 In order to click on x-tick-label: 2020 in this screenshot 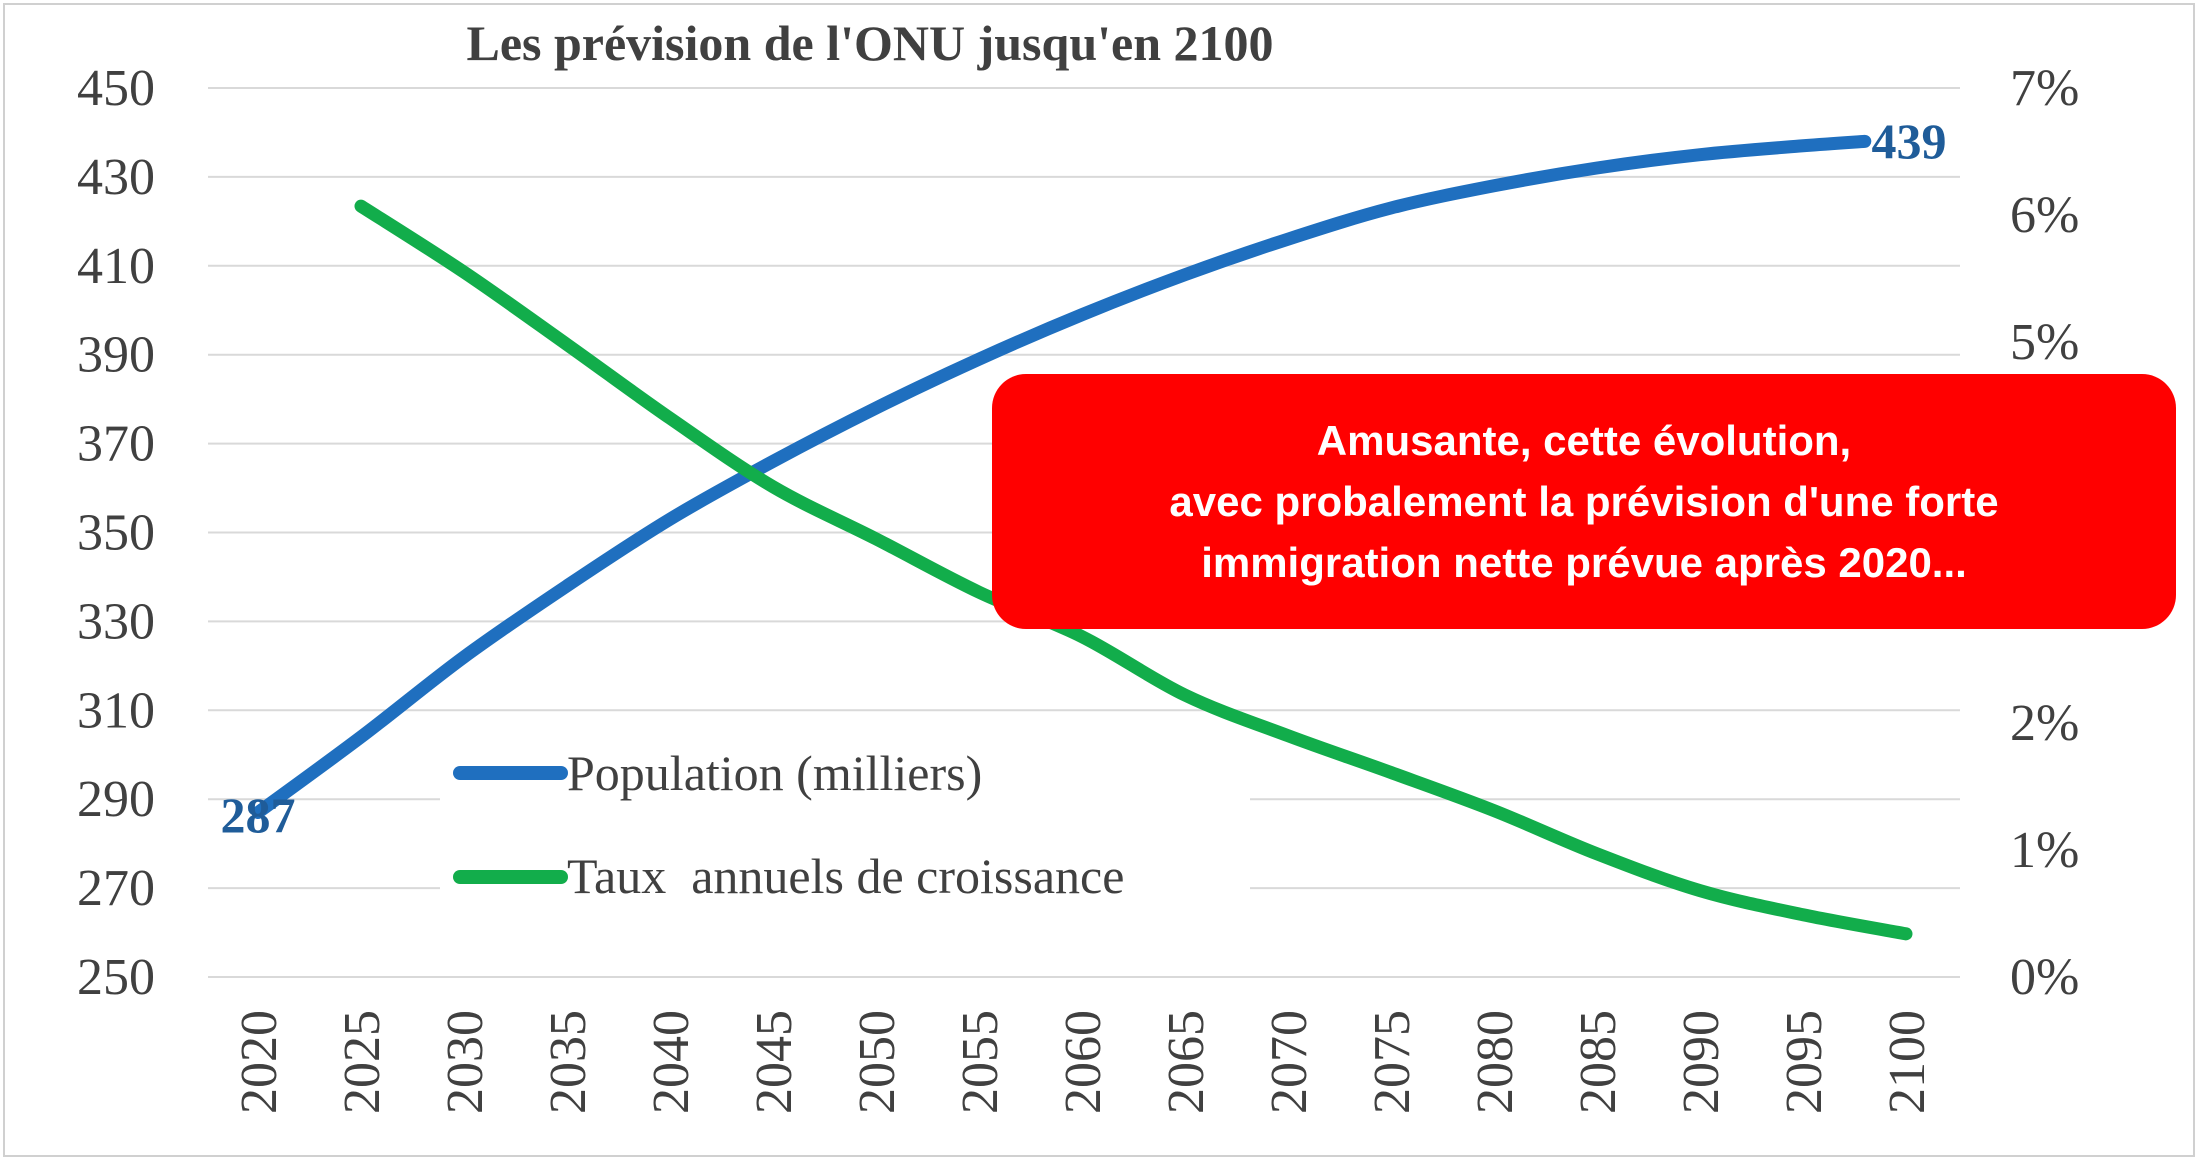, I will do `click(259, 1062)`.